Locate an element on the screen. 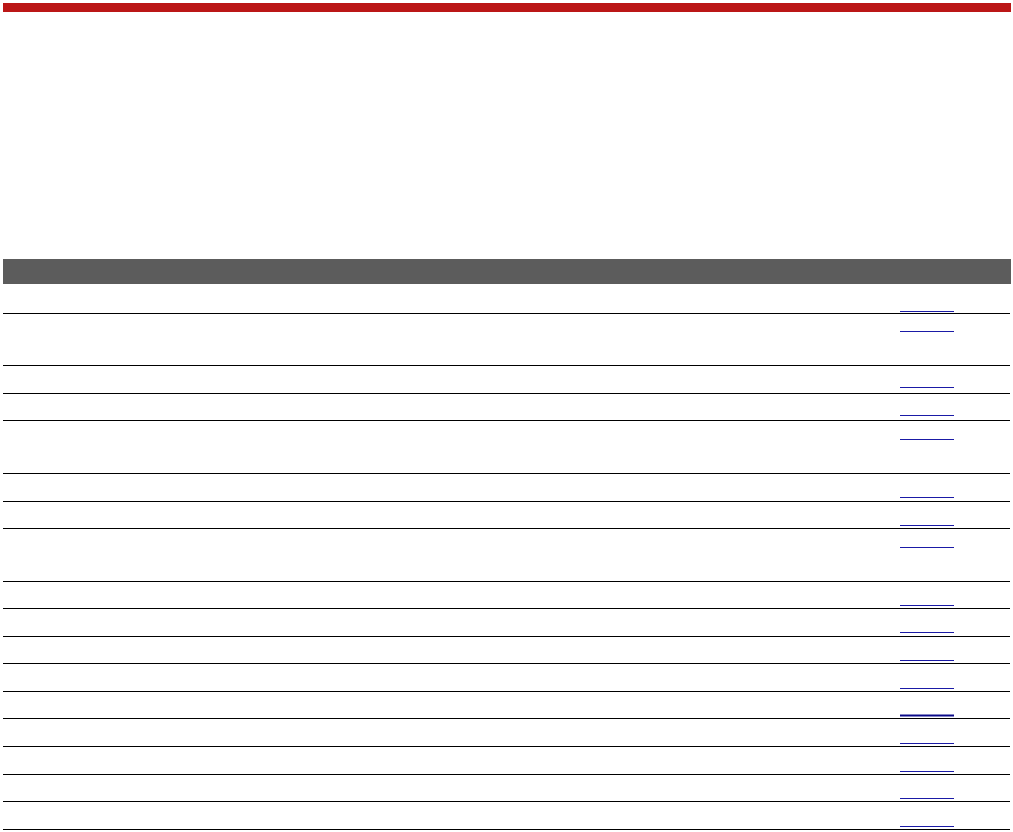  row-links is located at coordinates (927, 569).